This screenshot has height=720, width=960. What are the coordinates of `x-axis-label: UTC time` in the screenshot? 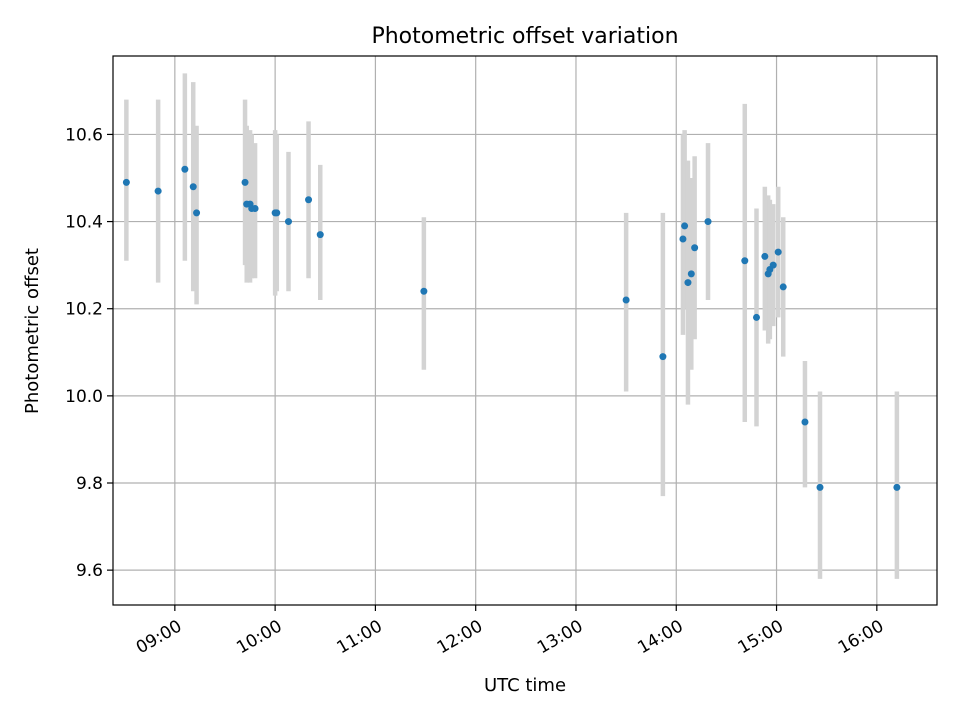 It's located at (525, 685).